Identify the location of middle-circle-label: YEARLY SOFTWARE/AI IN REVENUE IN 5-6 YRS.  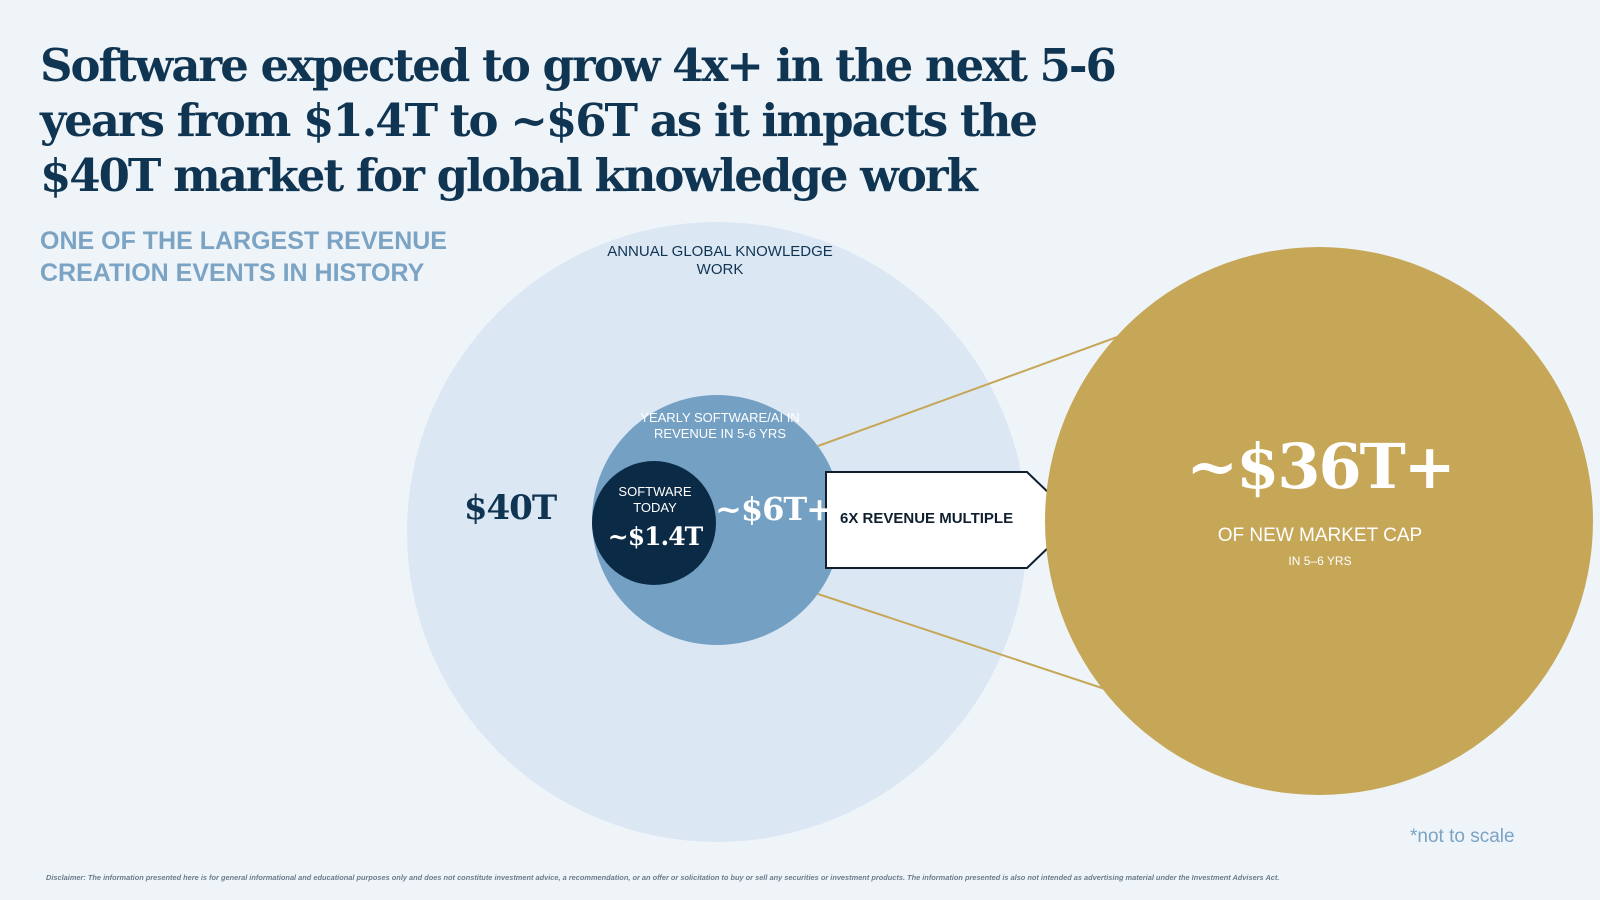
(720, 425).